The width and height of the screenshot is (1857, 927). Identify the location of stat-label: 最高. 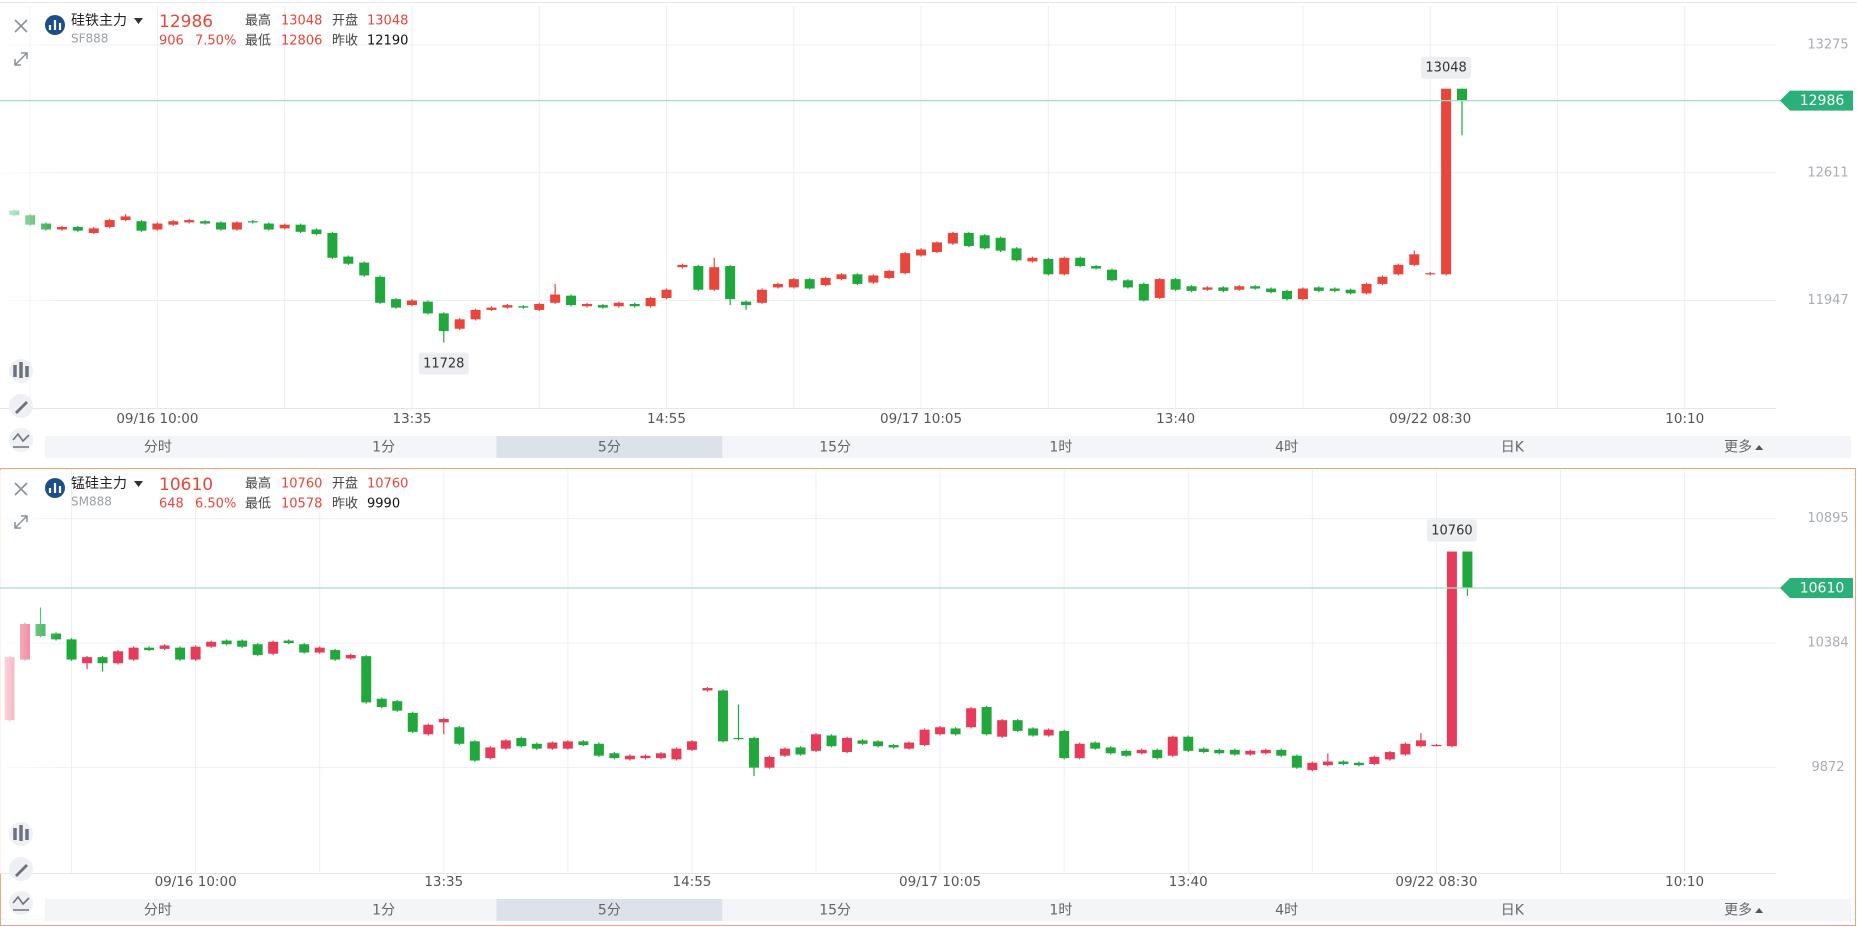
(258, 484).